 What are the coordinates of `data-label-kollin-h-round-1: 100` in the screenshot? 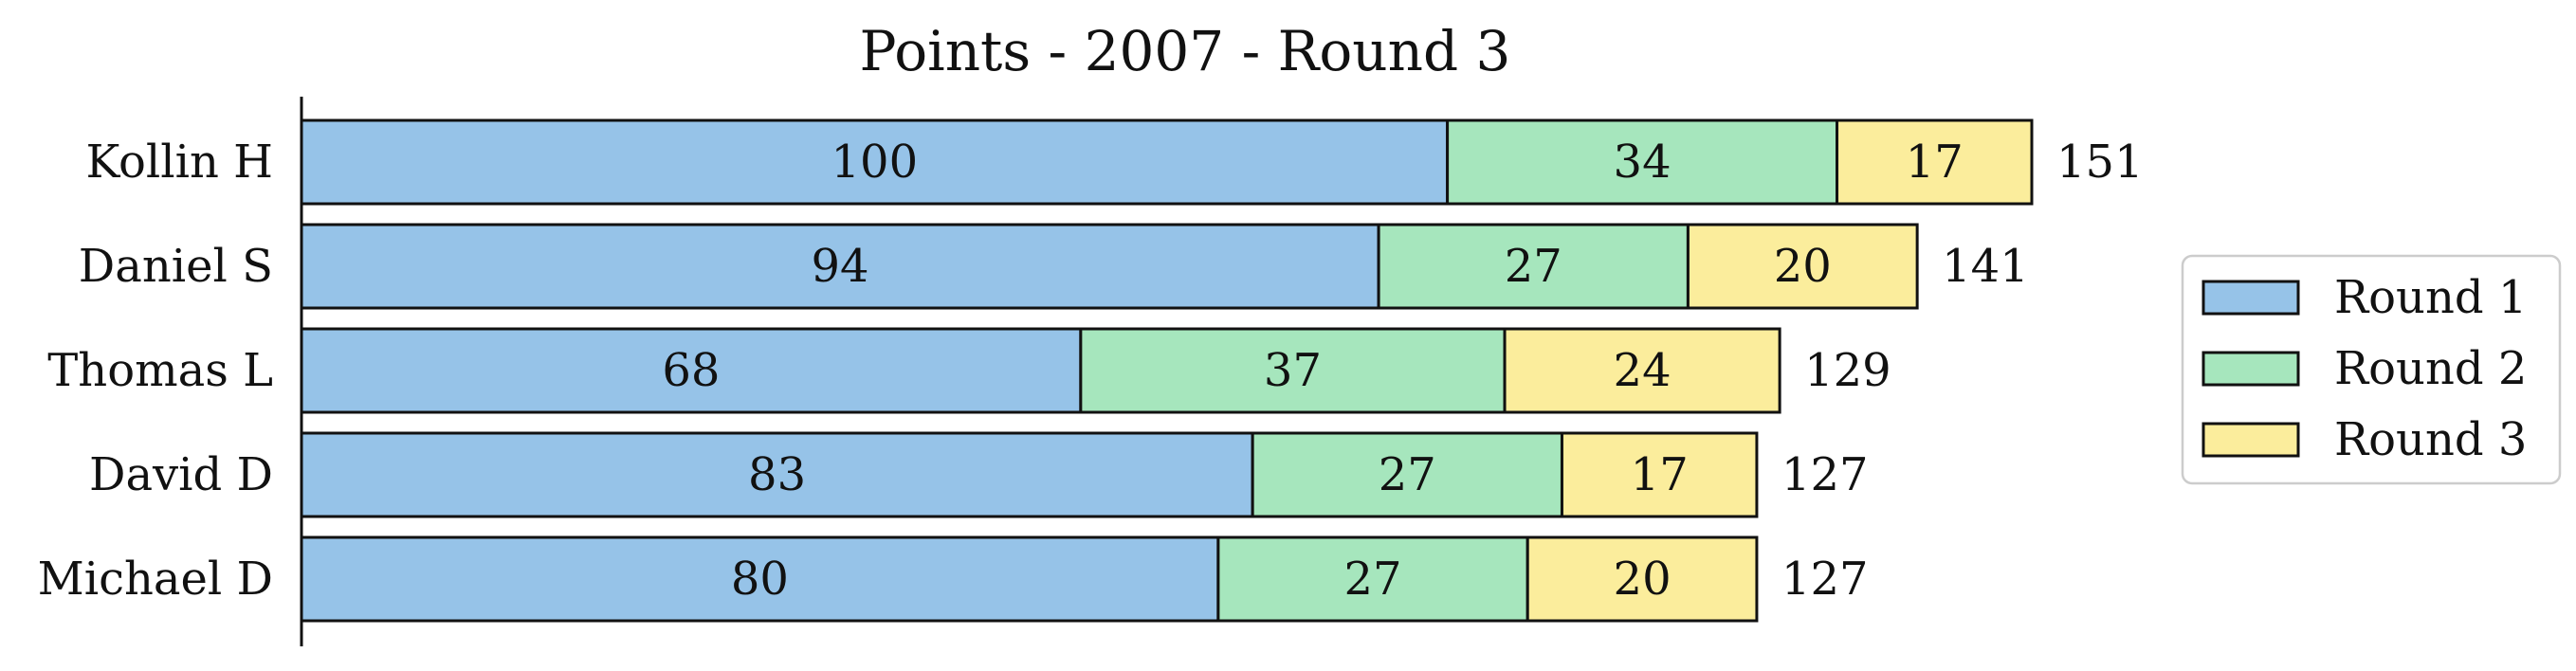 It's located at (874, 162).